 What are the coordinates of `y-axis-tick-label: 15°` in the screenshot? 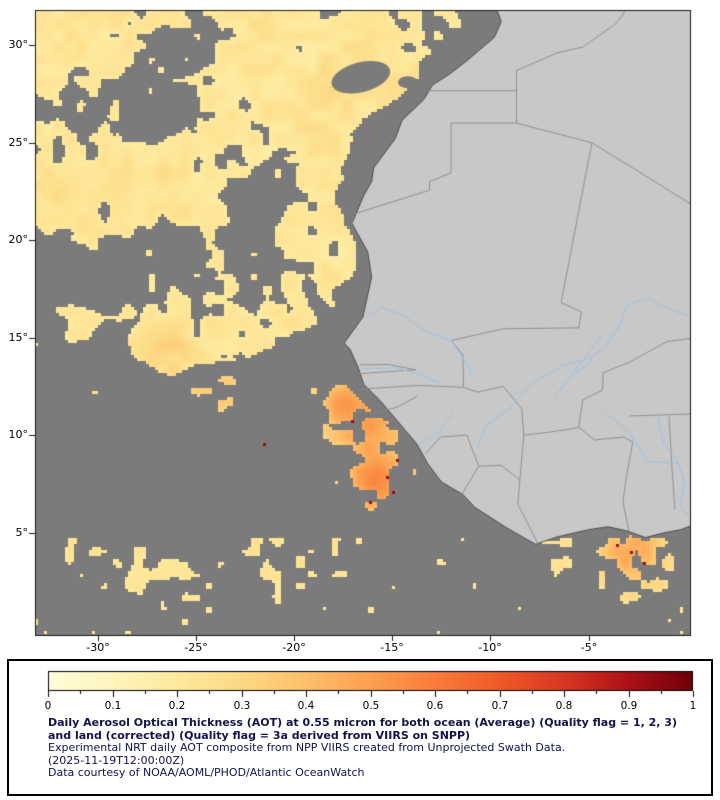 It's located at (18, 337).